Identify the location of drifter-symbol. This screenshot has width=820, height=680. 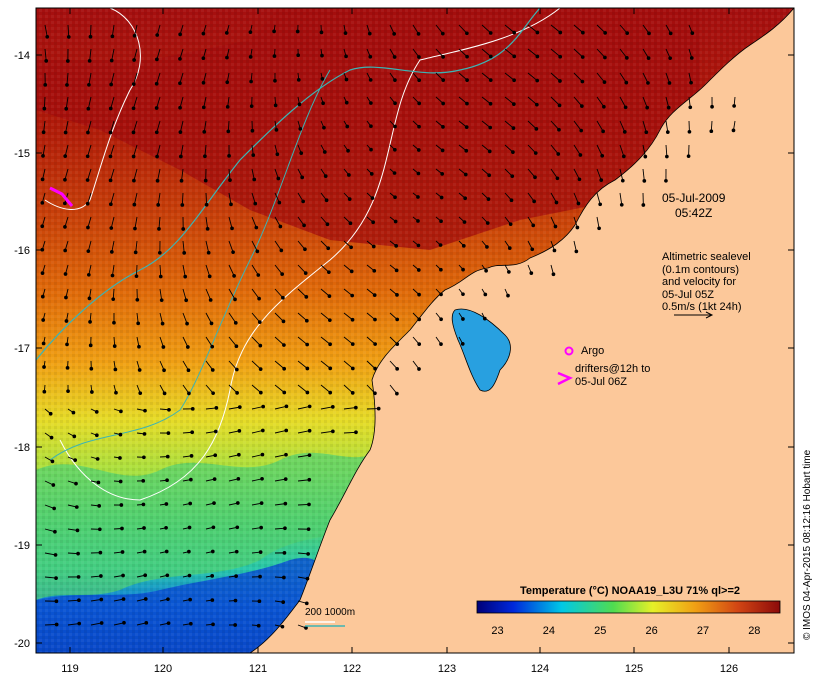
(565, 378).